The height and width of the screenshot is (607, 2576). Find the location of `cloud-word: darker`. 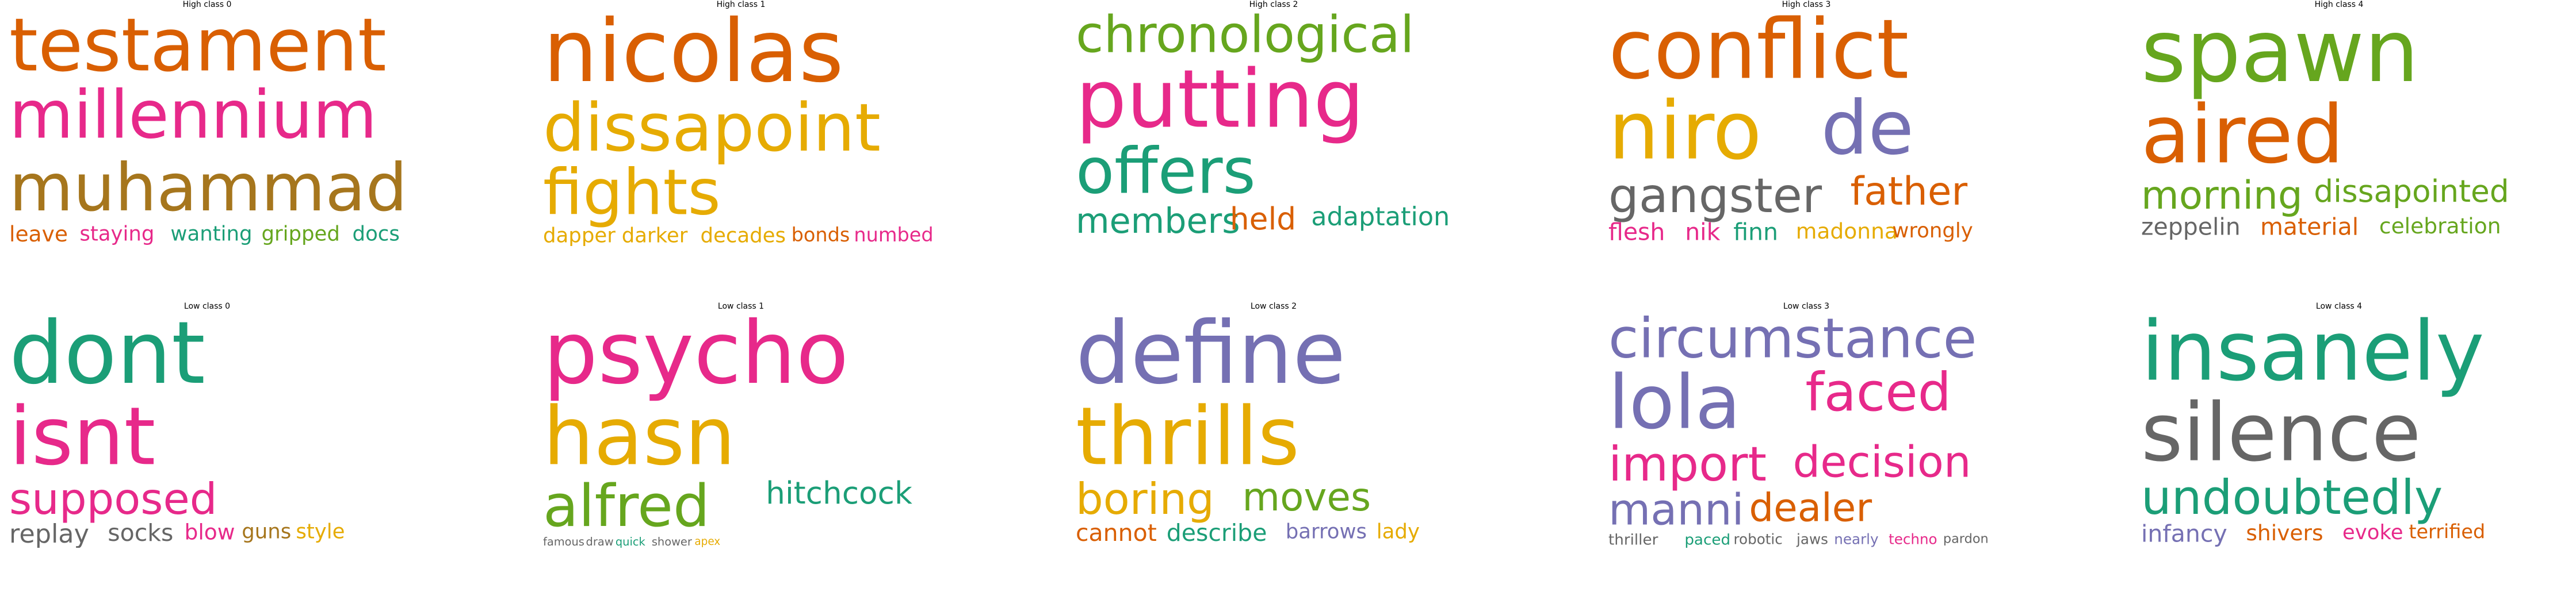

cloud-word: darker is located at coordinates (655, 235).